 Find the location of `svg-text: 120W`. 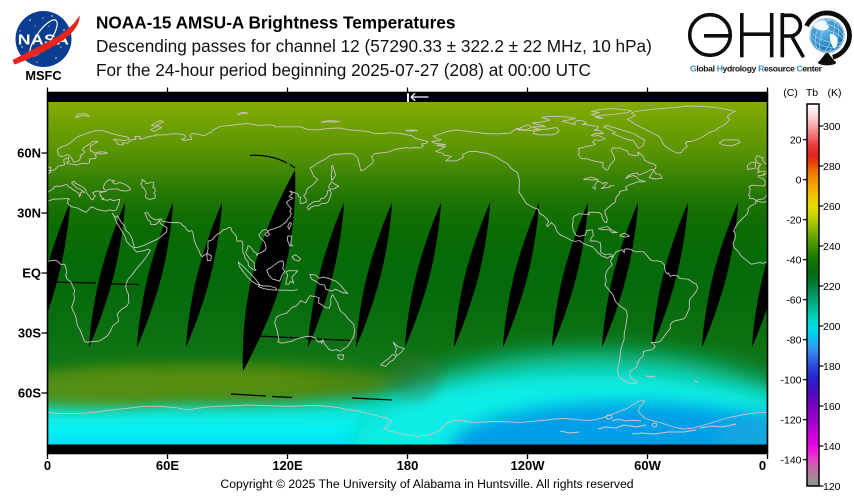

svg-text: 120W is located at coordinates (528, 465).